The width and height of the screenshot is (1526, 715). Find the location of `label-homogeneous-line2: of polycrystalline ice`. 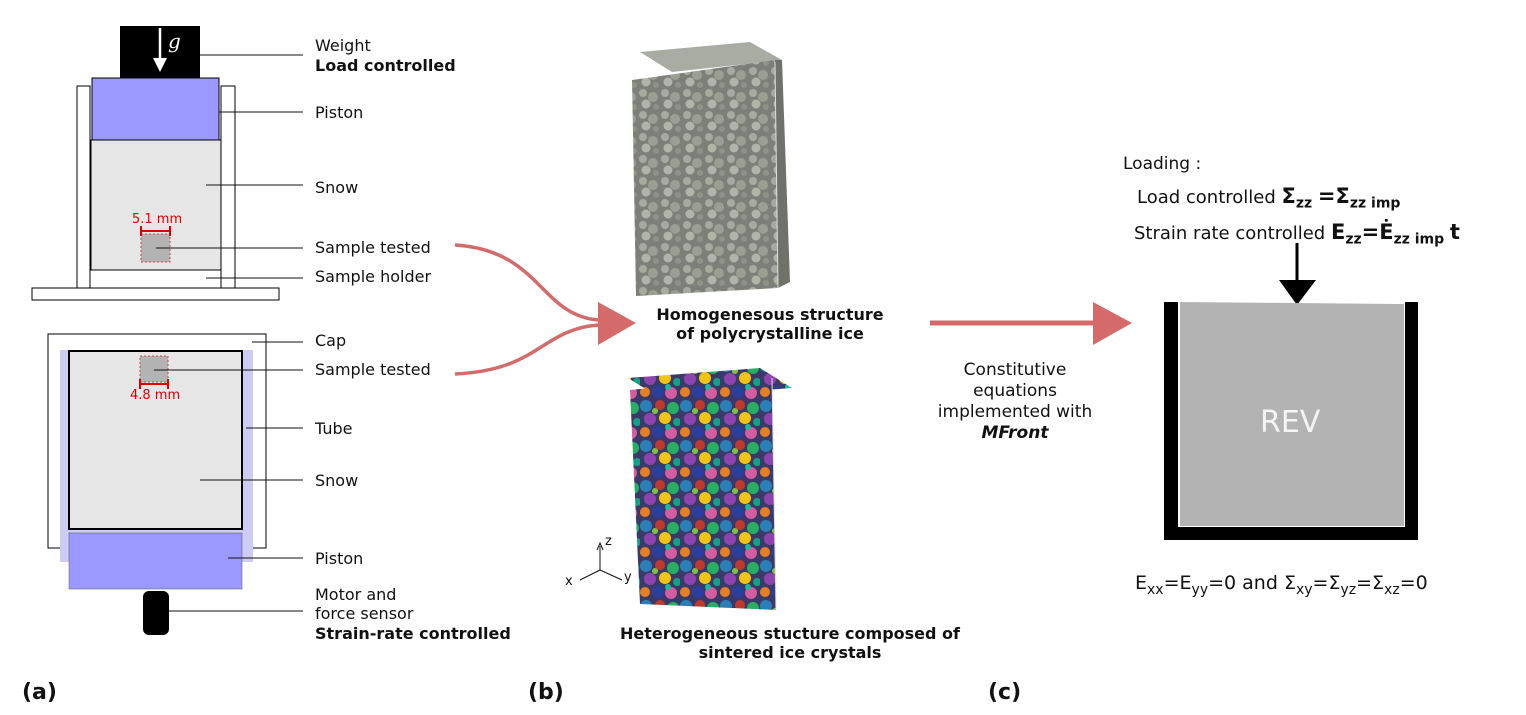

label-homogeneous-line2: of polycrystalline ice is located at coordinates (770, 333).